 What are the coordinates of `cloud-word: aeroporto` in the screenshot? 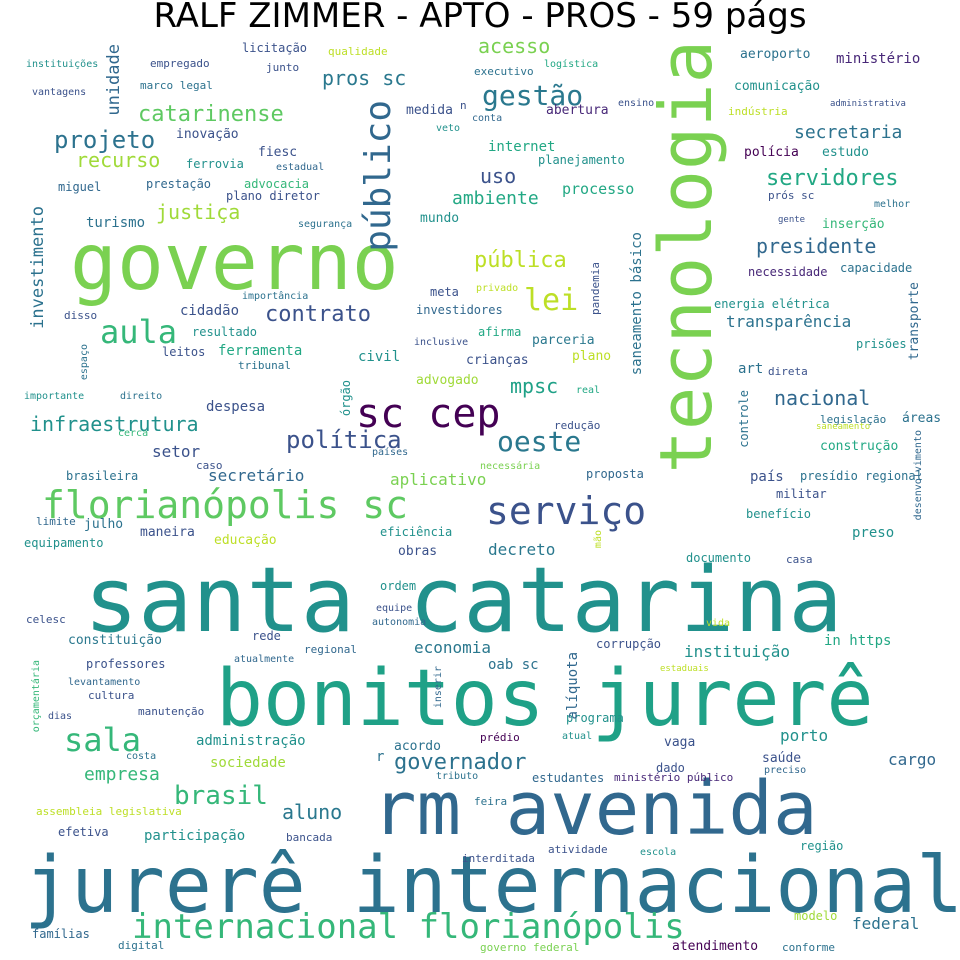 It's located at (775, 54).